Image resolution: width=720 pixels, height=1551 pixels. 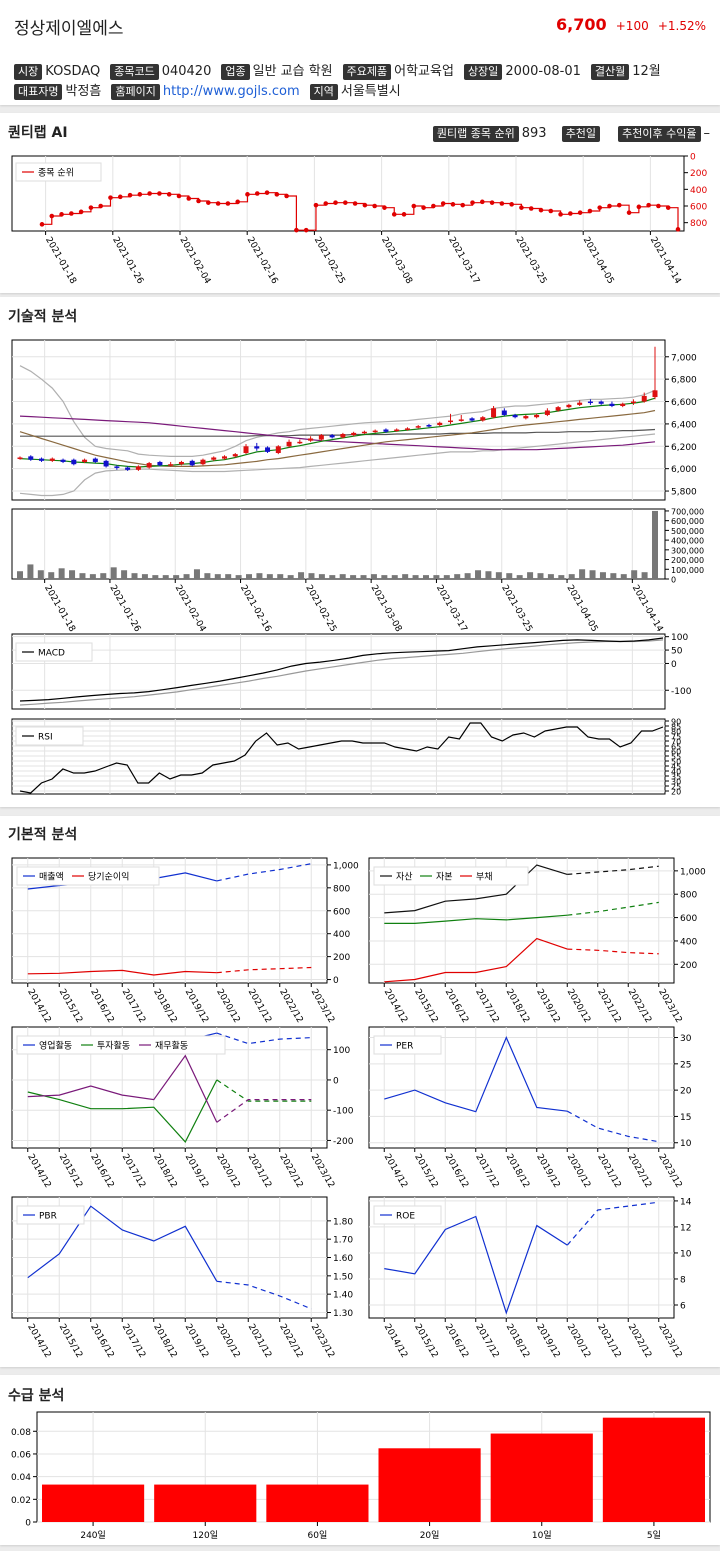 I want to click on legend-entry: 매출액, so click(x=51, y=877).